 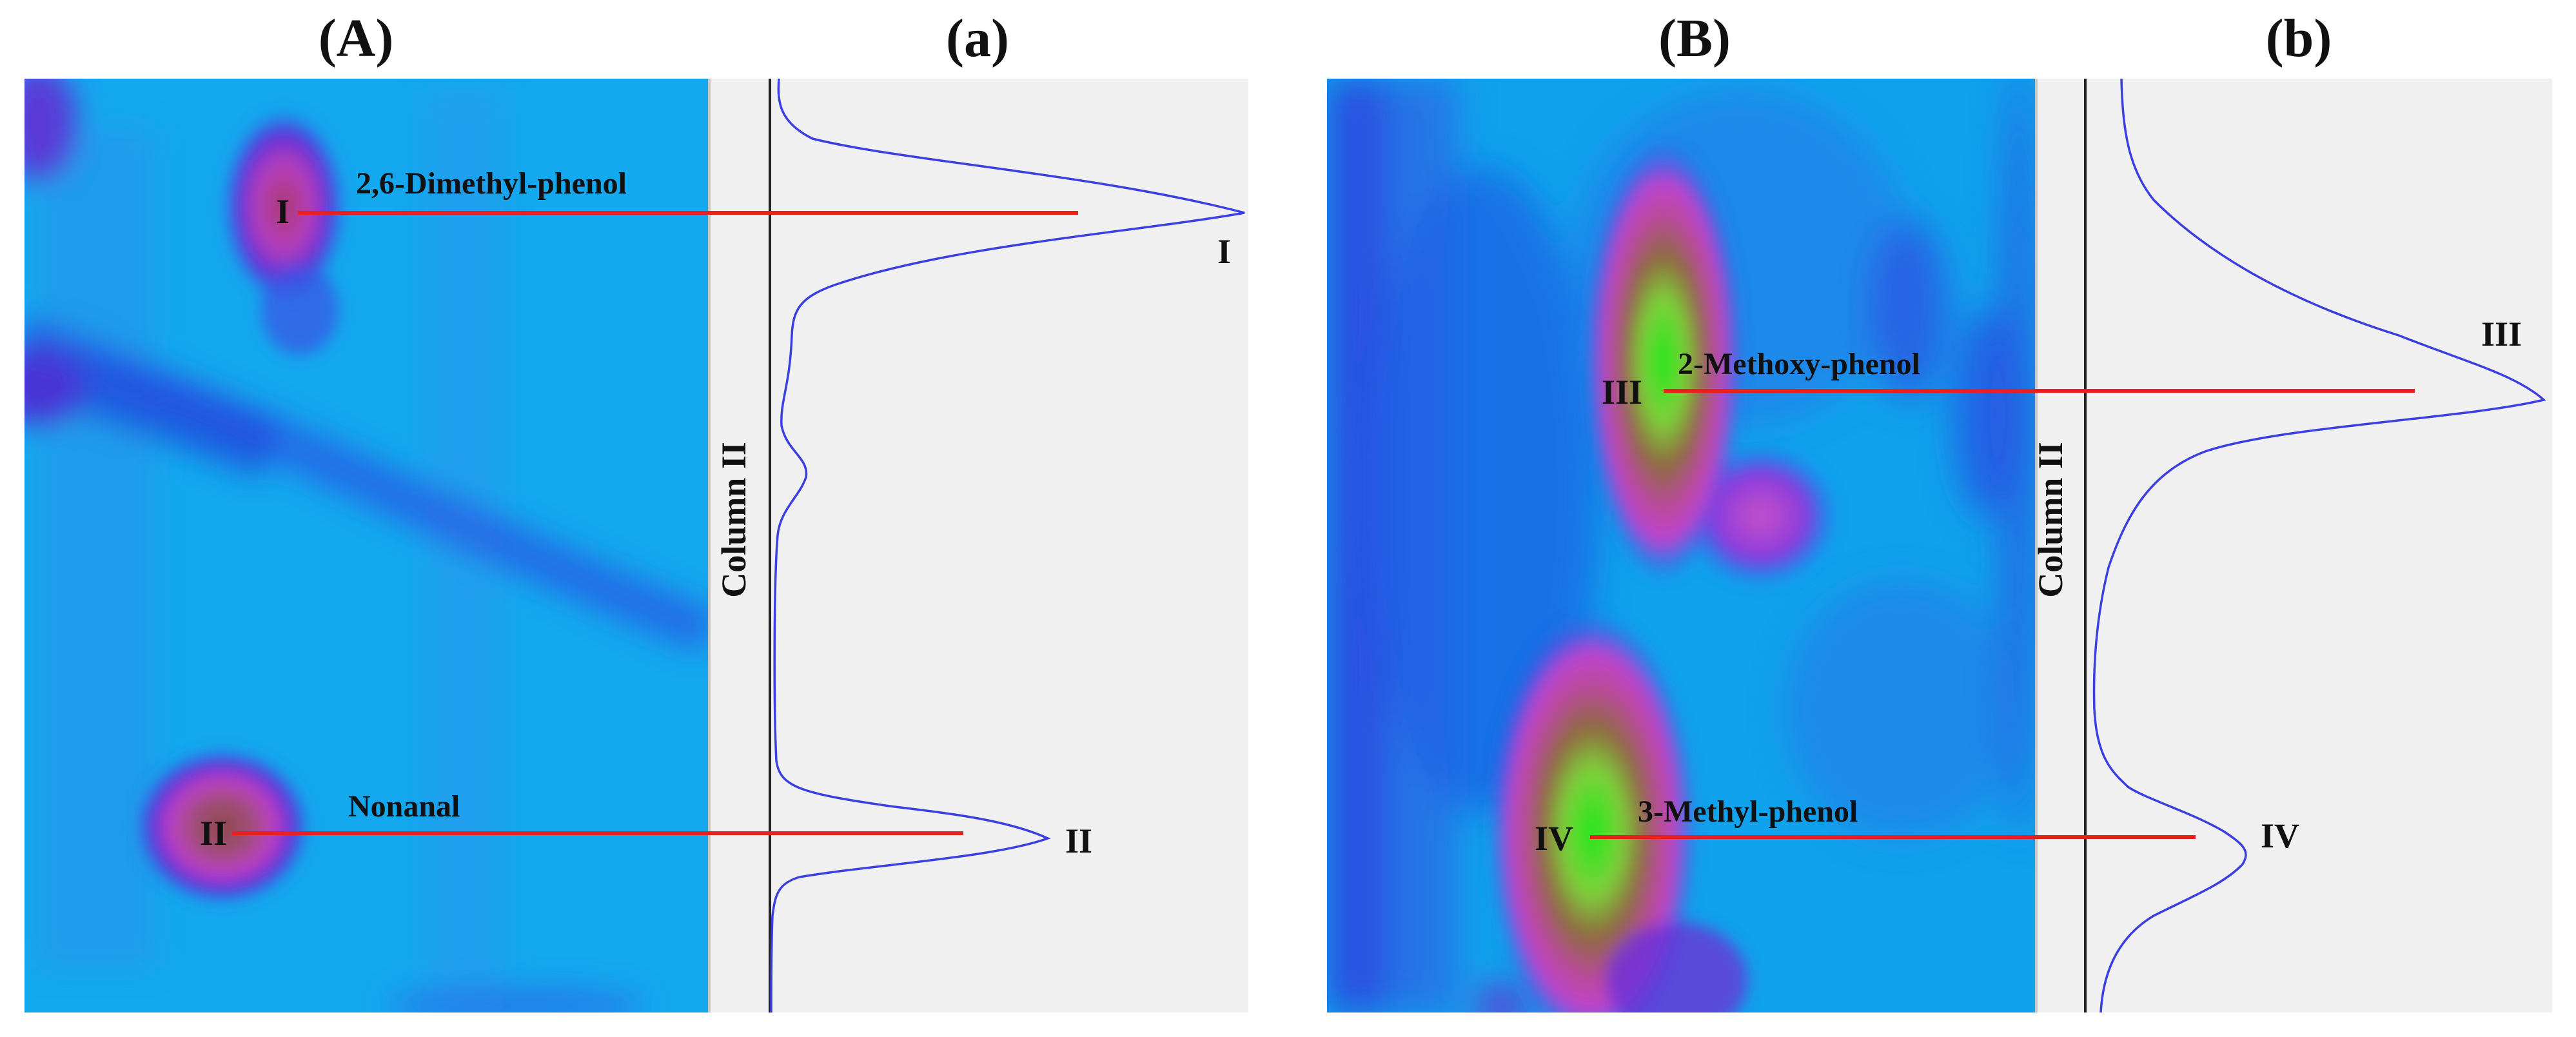 I want to click on panel-title-B: (B), so click(x=1694, y=38).